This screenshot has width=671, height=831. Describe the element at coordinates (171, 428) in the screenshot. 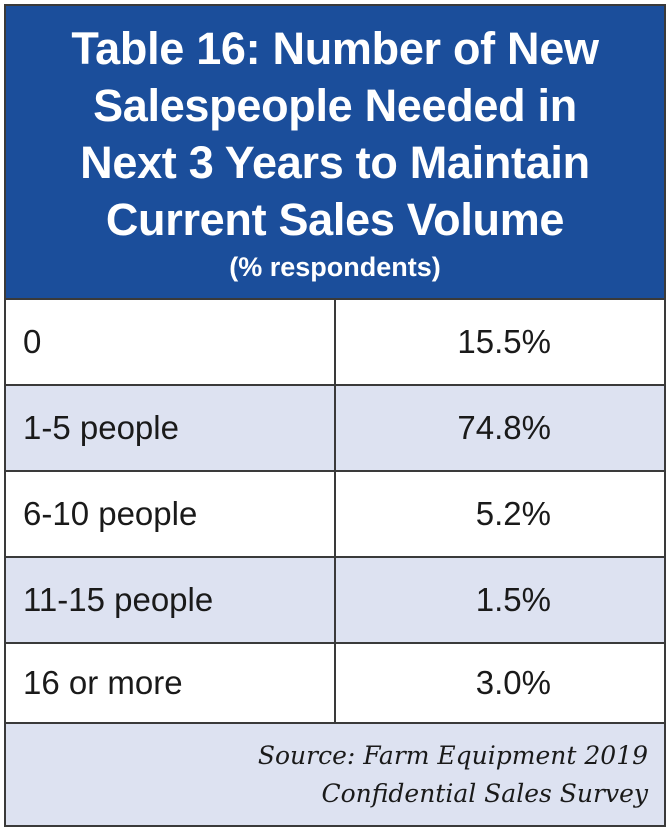

I see `row-label: 1-5 people` at that location.